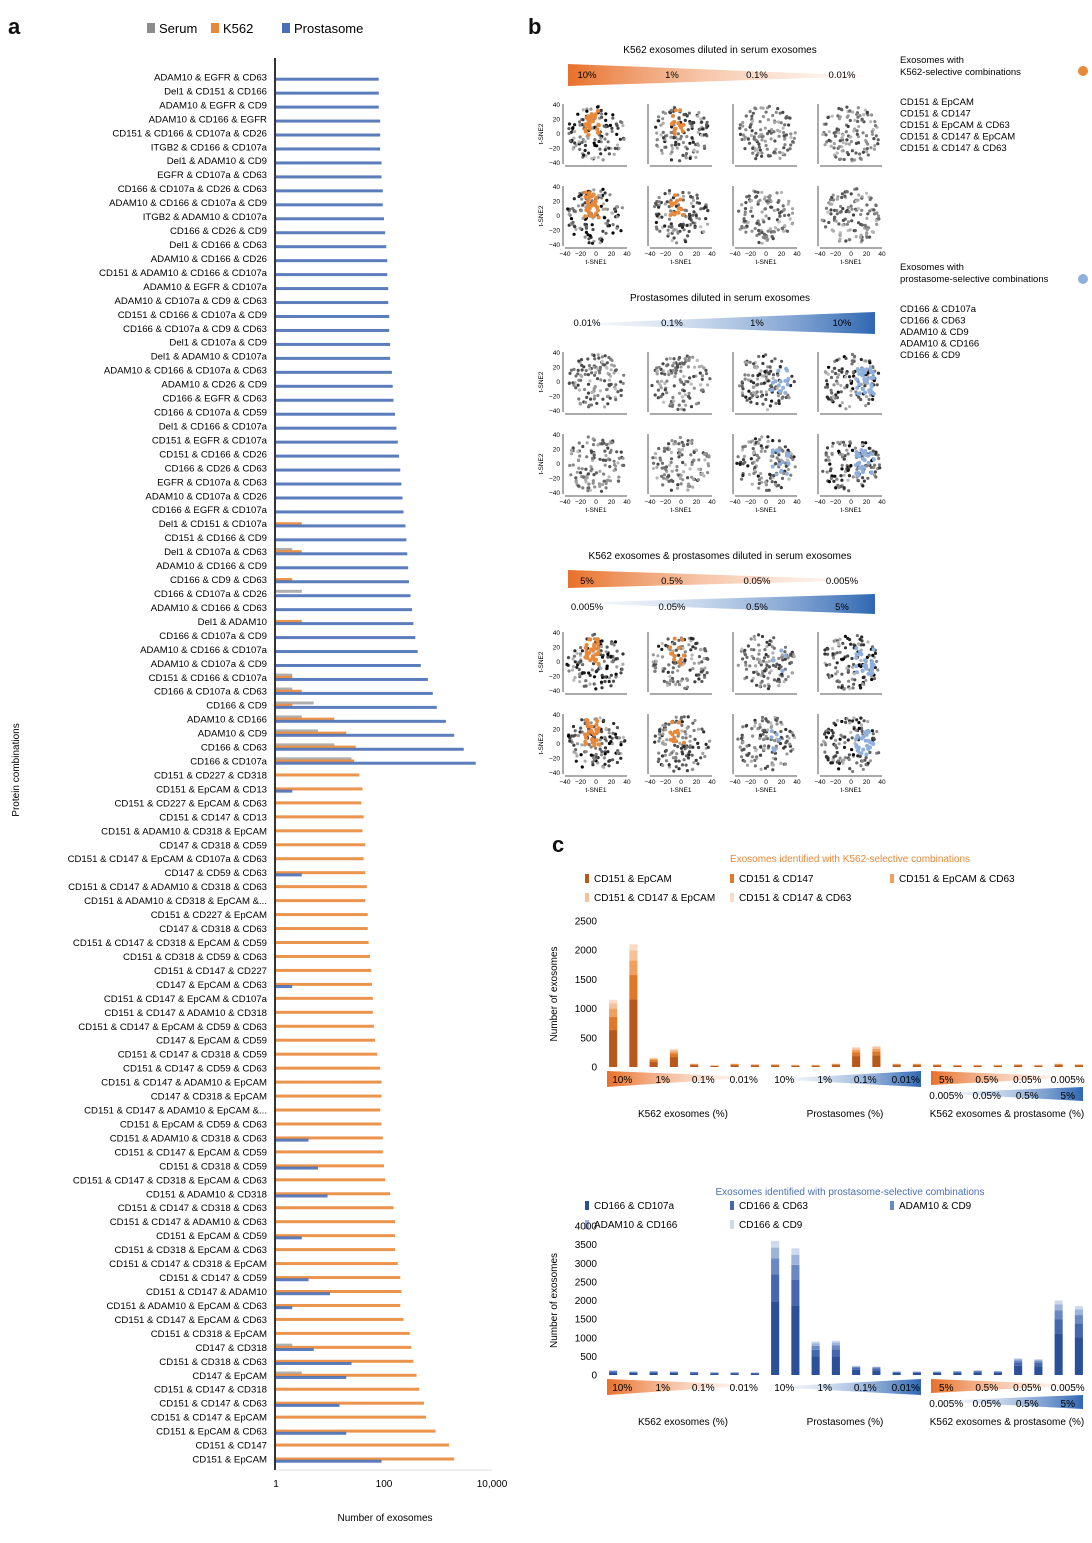 The width and height of the screenshot is (1092, 1543). Describe the element at coordinates (213, 426) in the screenshot. I see `category-label: Del1 & CD166 & CD107a` at that location.